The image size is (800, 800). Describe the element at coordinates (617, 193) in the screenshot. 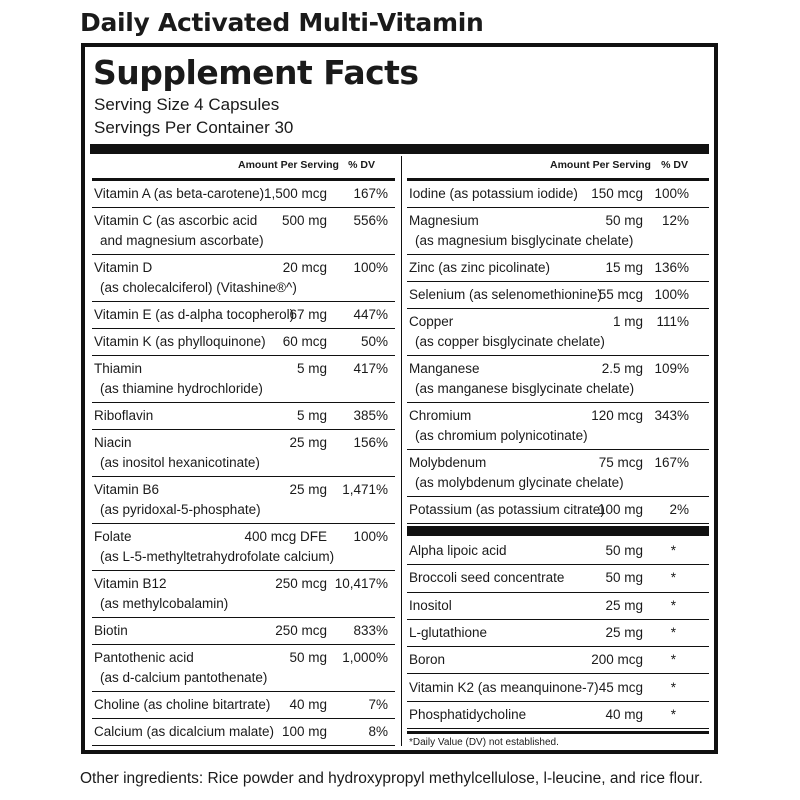

I see `nutrient-amount: 150 mcg` at that location.